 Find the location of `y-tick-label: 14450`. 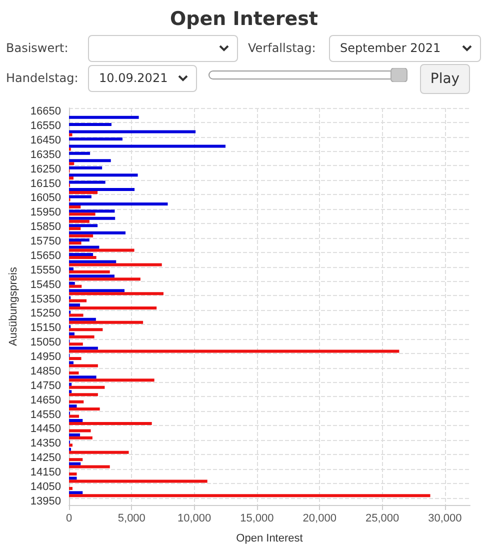

y-tick-label: 14450 is located at coordinates (45, 429).